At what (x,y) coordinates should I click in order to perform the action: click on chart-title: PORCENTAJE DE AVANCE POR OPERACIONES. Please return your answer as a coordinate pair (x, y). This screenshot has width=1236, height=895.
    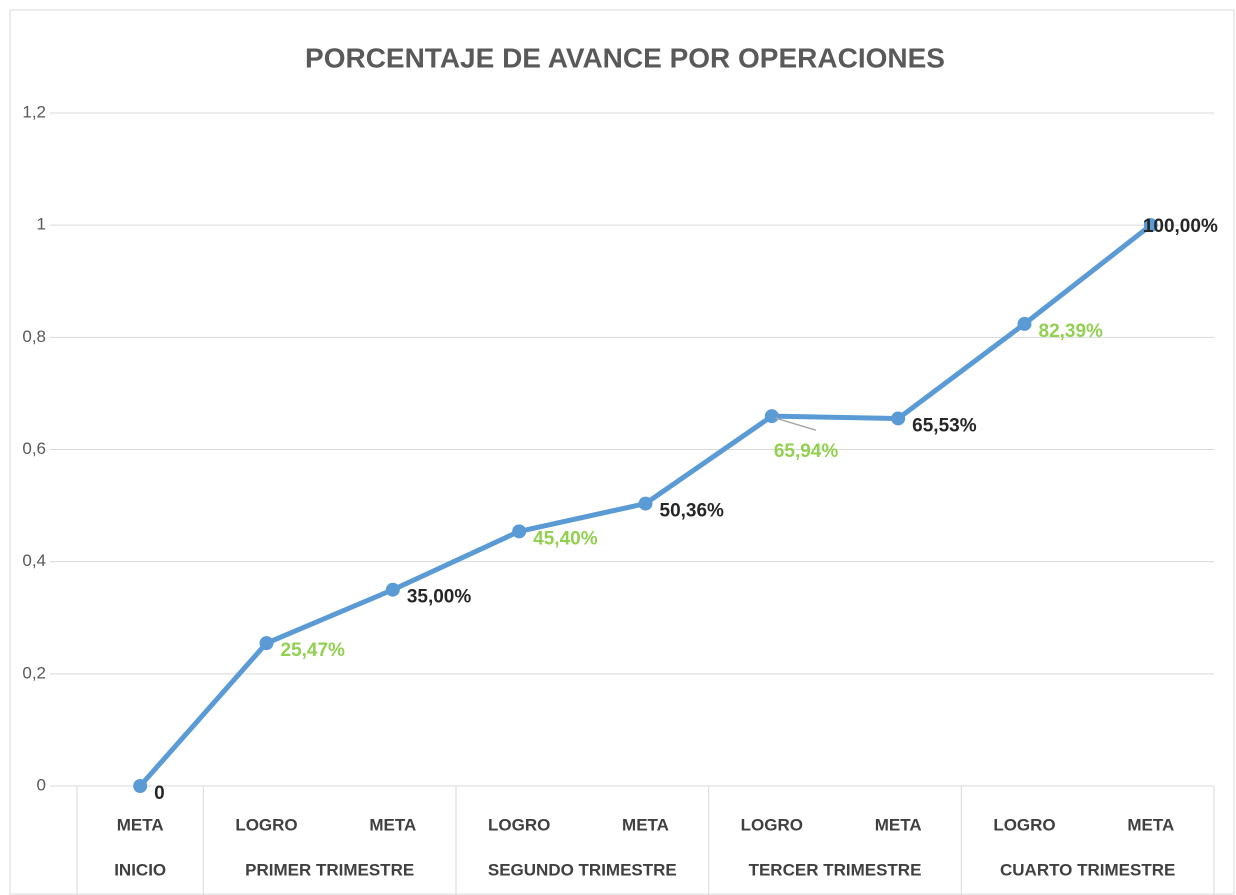
    Looking at the image, I should click on (625, 57).